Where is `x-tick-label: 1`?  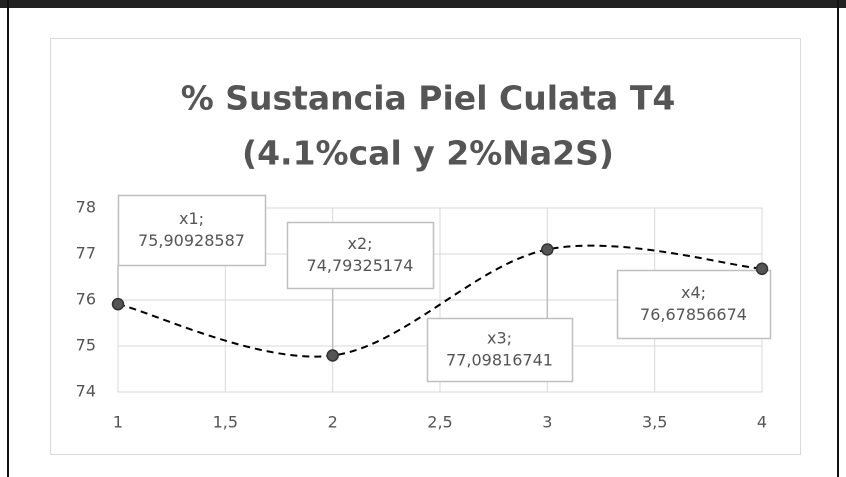 x-tick-label: 1 is located at coordinates (118, 422).